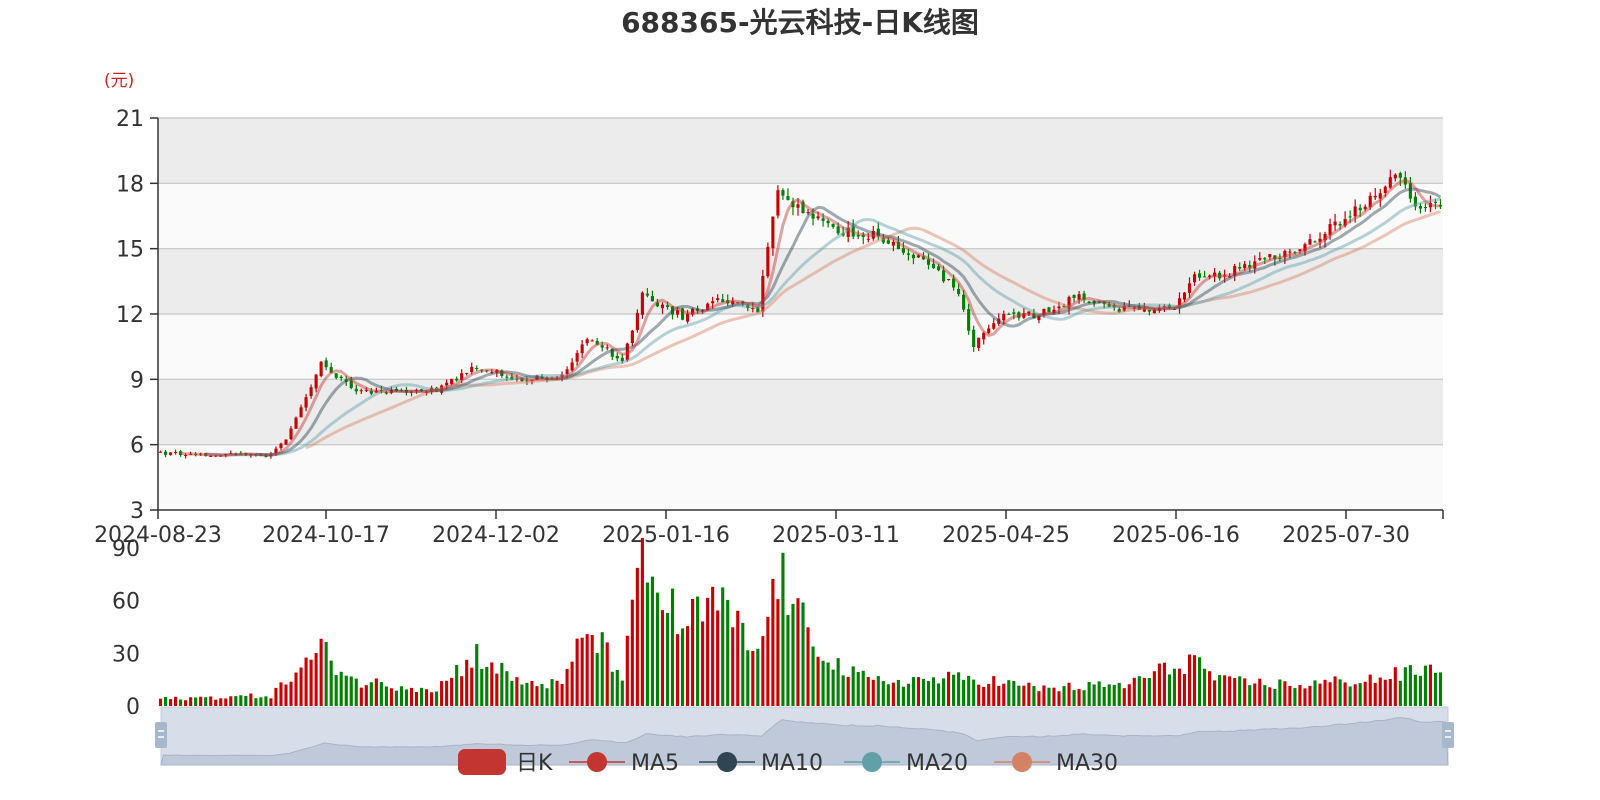 This screenshot has height=800, width=1600. What do you see at coordinates (624, 763) in the screenshot?
I see `legend-item-ma5: MA5` at bounding box center [624, 763].